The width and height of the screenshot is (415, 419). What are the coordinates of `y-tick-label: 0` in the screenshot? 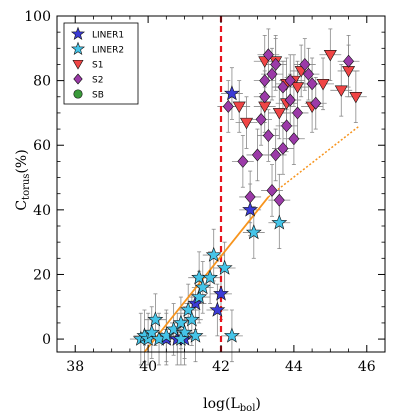 It's located at (46, 340).